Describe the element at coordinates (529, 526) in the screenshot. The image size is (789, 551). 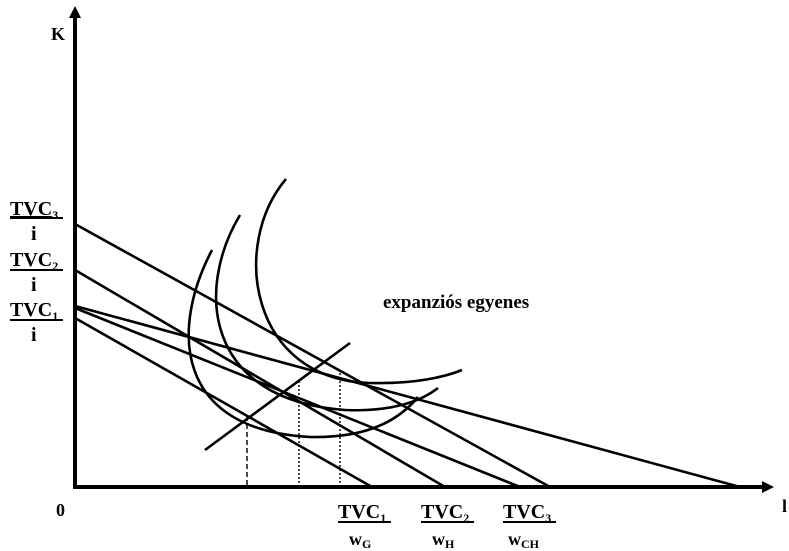
I see `x-intercept-label-ch: TVC3 wCH` at that location.